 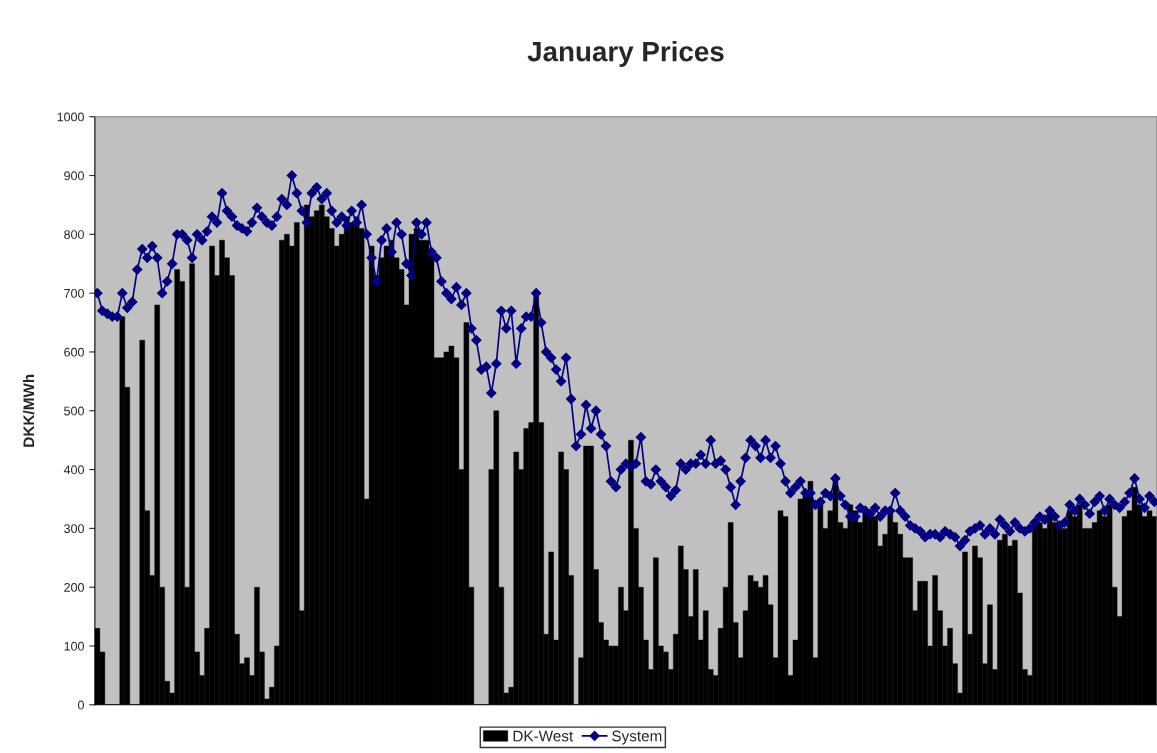 I want to click on y-tick-label: 500, so click(x=74, y=411).